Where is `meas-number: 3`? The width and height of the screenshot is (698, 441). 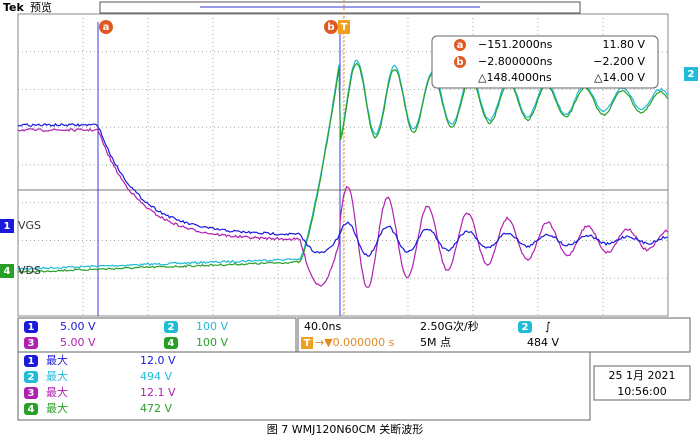
meas-number: 3 is located at coordinates (31, 393).